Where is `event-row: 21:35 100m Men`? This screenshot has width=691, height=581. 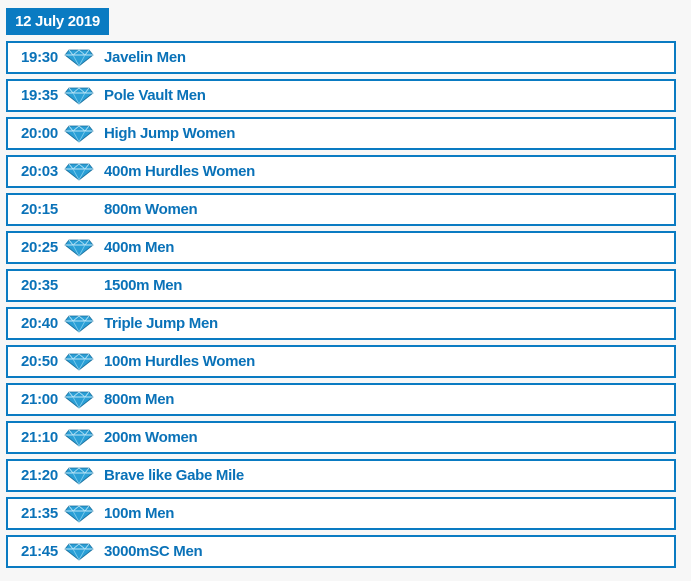 event-row: 21:35 100m Men is located at coordinates (341, 513).